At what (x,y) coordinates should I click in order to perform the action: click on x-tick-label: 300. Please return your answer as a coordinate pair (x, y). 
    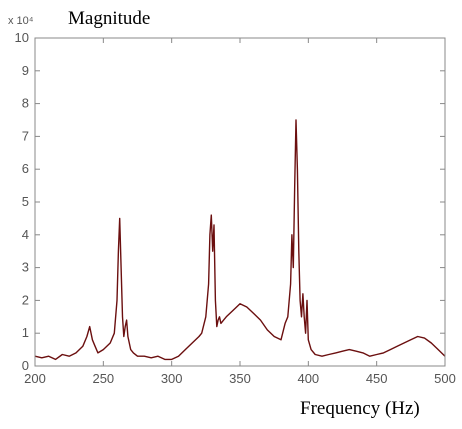
    Looking at the image, I should click on (172, 378).